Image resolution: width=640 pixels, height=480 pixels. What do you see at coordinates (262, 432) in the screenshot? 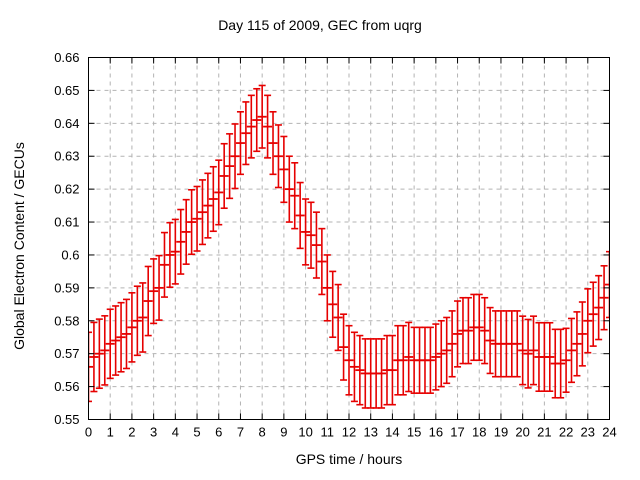
I see `x-tick-label: 8` at bounding box center [262, 432].